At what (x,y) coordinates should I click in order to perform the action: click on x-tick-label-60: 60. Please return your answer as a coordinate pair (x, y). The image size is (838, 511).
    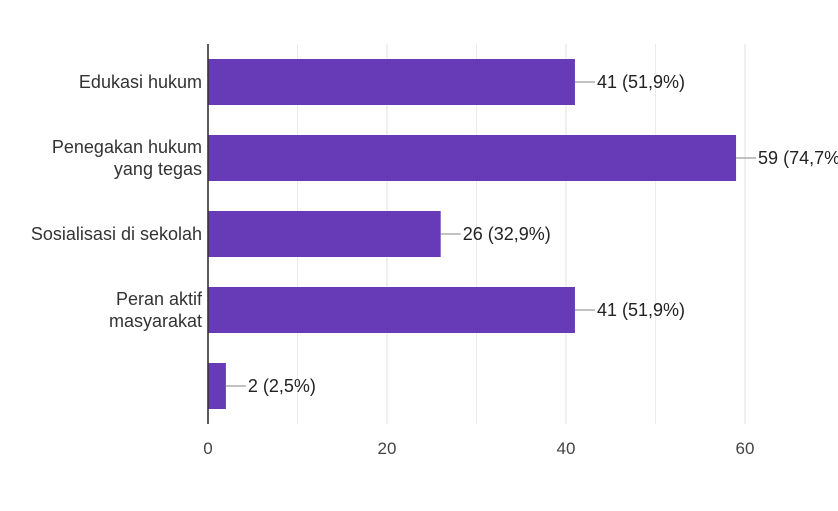
    Looking at the image, I should click on (745, 448).